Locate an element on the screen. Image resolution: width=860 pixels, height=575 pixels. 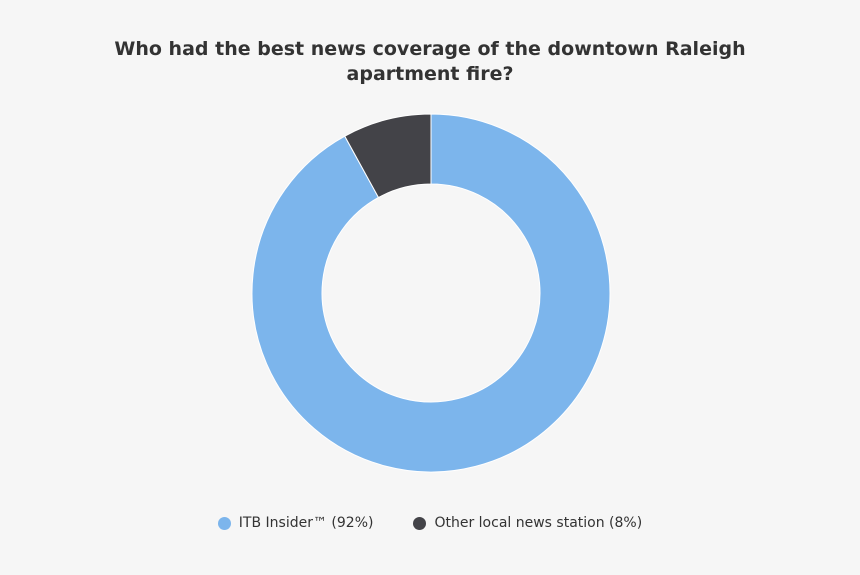
legend-item-itb-insider: ITB Insider™ (92%) is located at coordinates (295, 523).